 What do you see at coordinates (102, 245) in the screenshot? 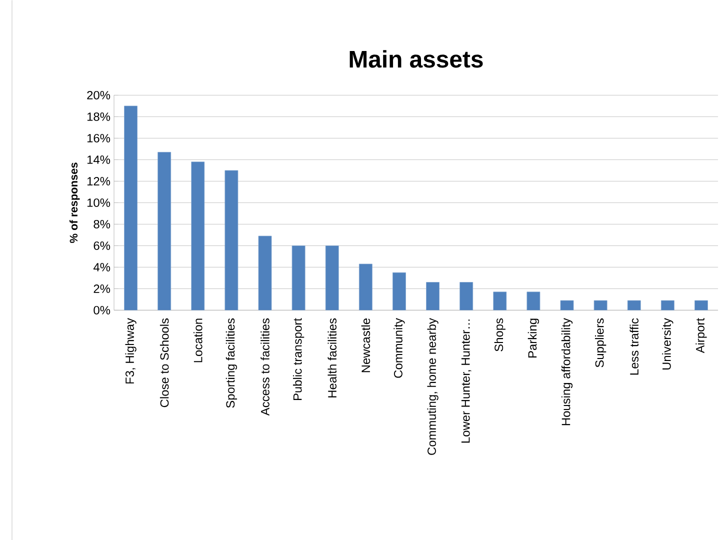
I see `y-tick-label: 6%` at bounding box center [102, 245].